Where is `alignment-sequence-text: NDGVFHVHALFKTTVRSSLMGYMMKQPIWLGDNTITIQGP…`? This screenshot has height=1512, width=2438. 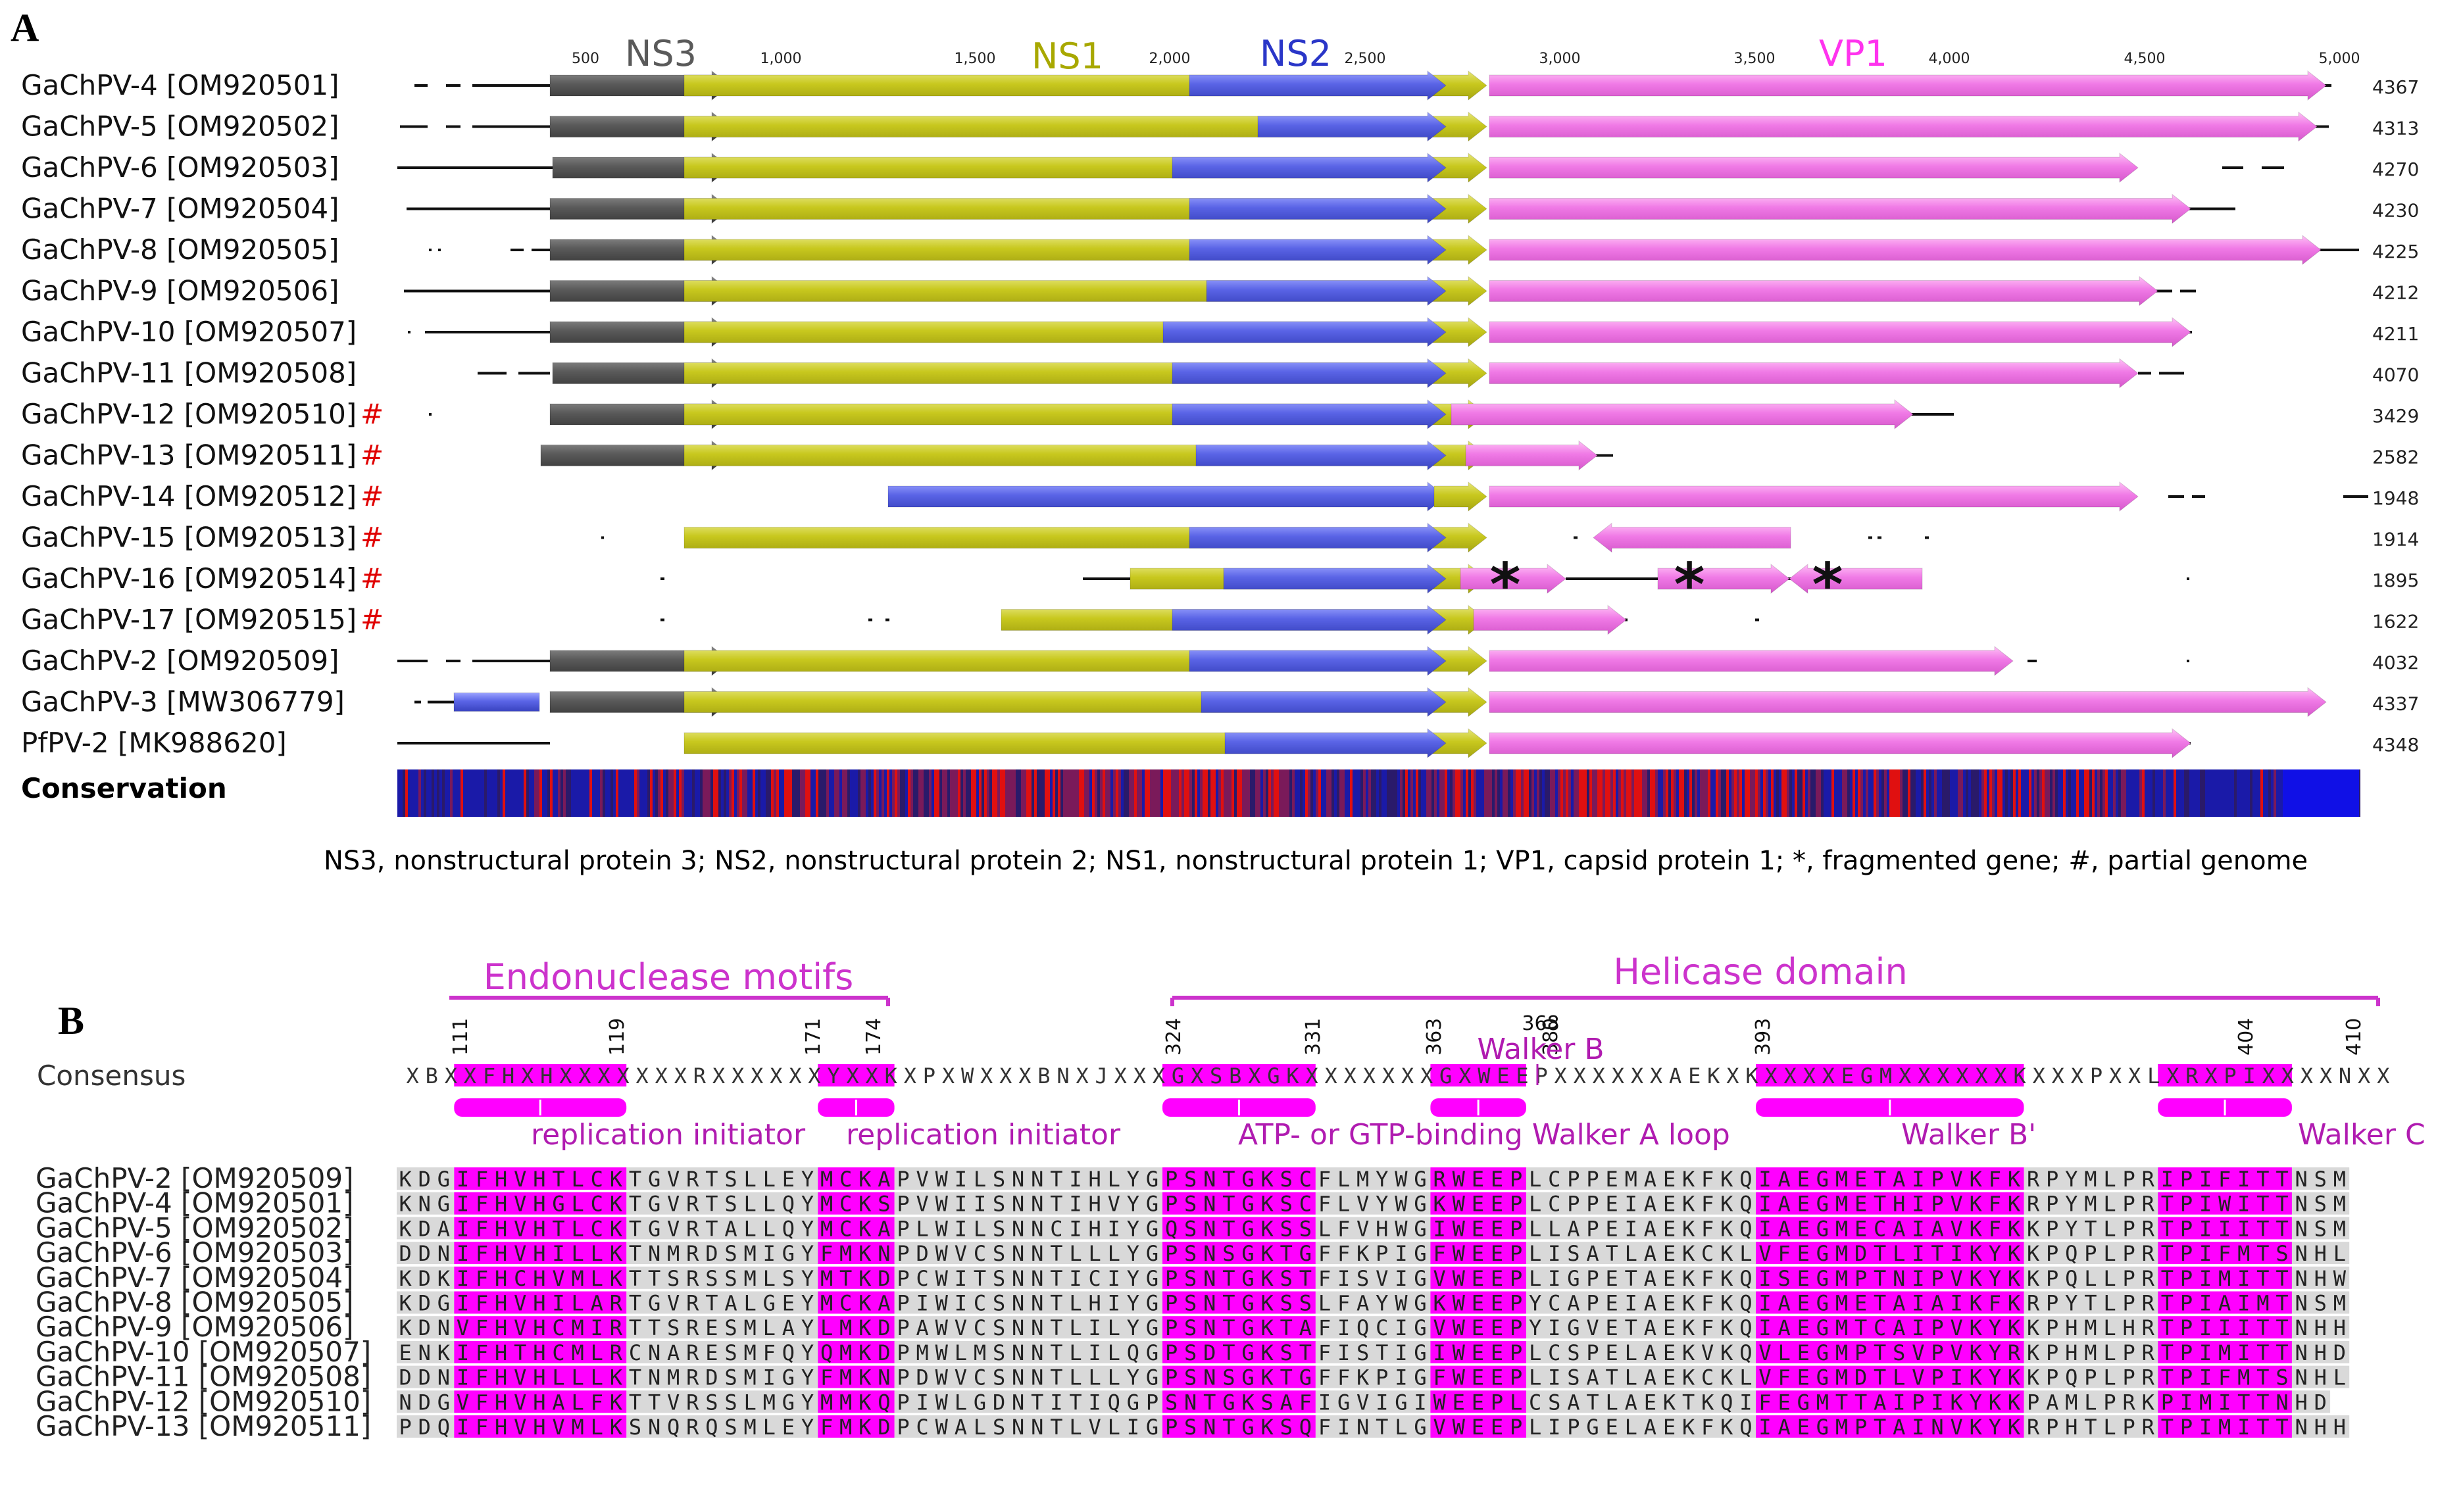
alignment-sequence-text: NDGVFHVHALFKTTVRSSLMGYMMKQPIWLGDNTITIQGP… is located at coordinates (1363, 1402).